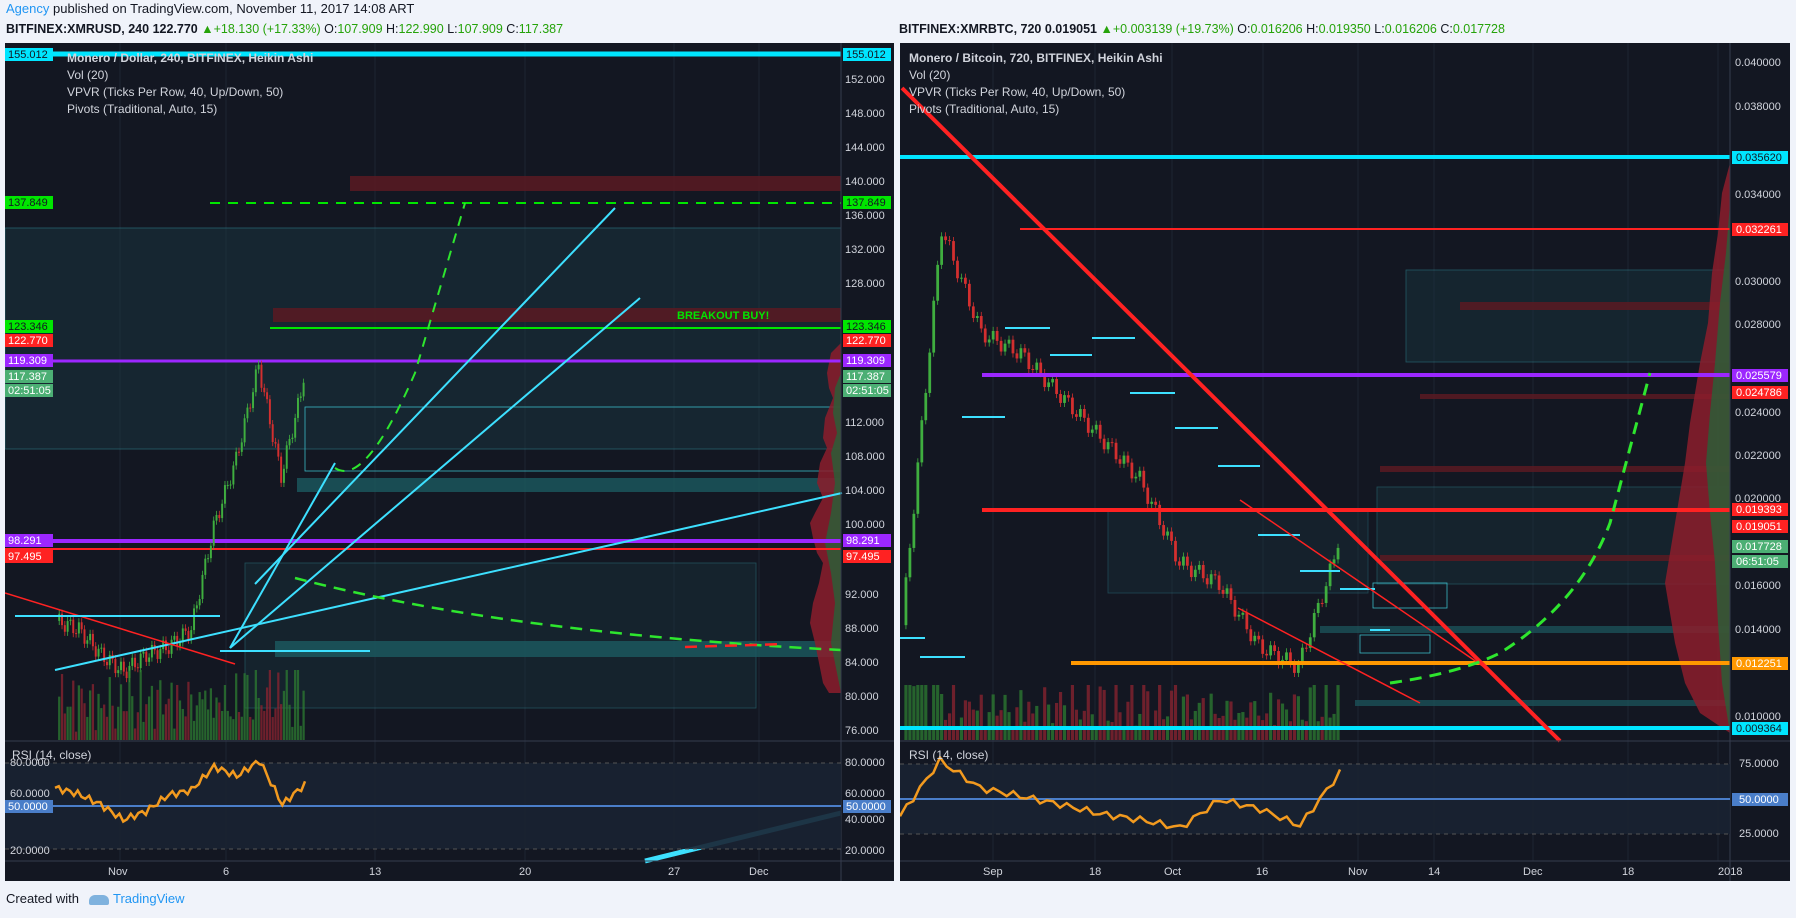 The width and height of the screenshot is (1796, 918). What do you see at coordinates (448, 581) in the screenshot?
I see `left-trendline-long` at bounding box center [448, 581].